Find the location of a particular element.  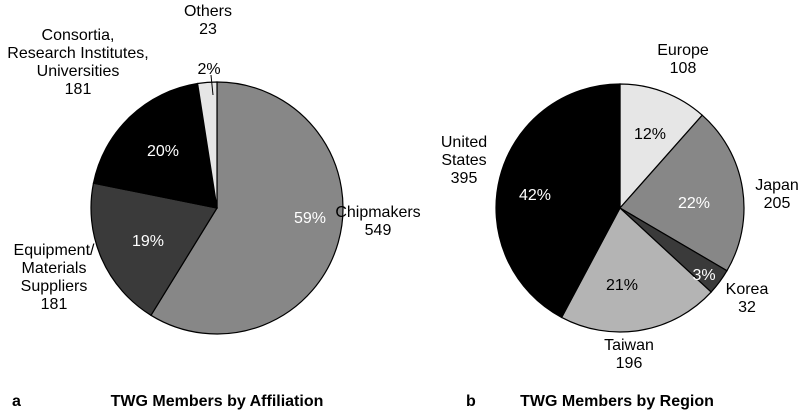

pie-category-label-affiliation-1: Equipment/Materials Suppliers 181 is located at coordinates (54, 277).